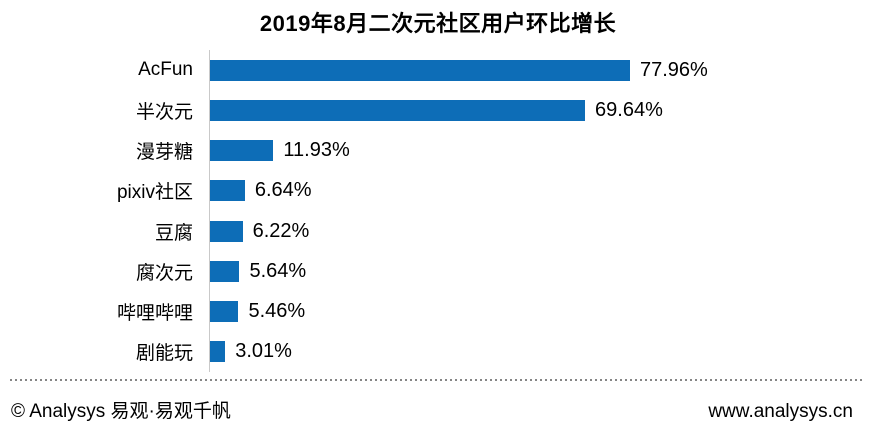 Image resolution: width=876 pixels, height=446 pixels. What do you see at coordinates (278, 270) in the screenshot?
I see `value-label: 5.64%` at bounding box center [278, 270].